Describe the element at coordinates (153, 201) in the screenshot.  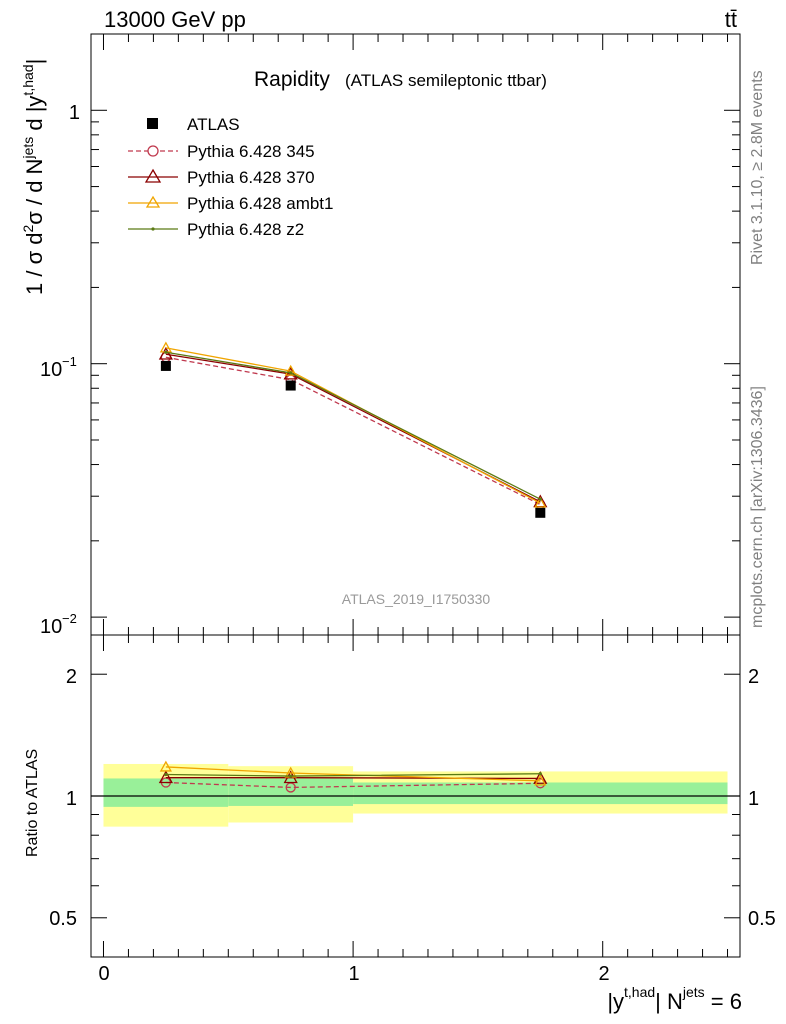
I see `legend-marker-ambt1` at that location.